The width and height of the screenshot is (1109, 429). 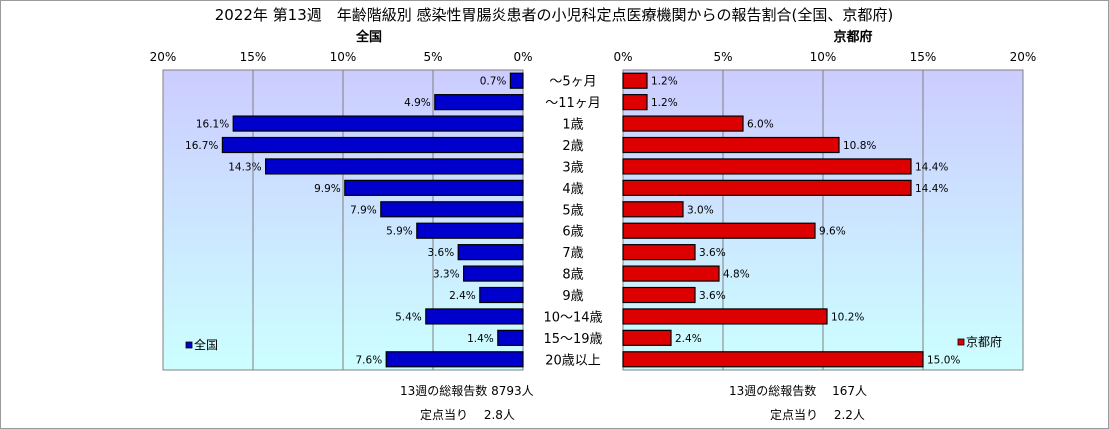 What do you see at coordinates (343, 57) in the screenshot?
I see `left-axis-tick-label: 10%` at bounding box center [343, 57].